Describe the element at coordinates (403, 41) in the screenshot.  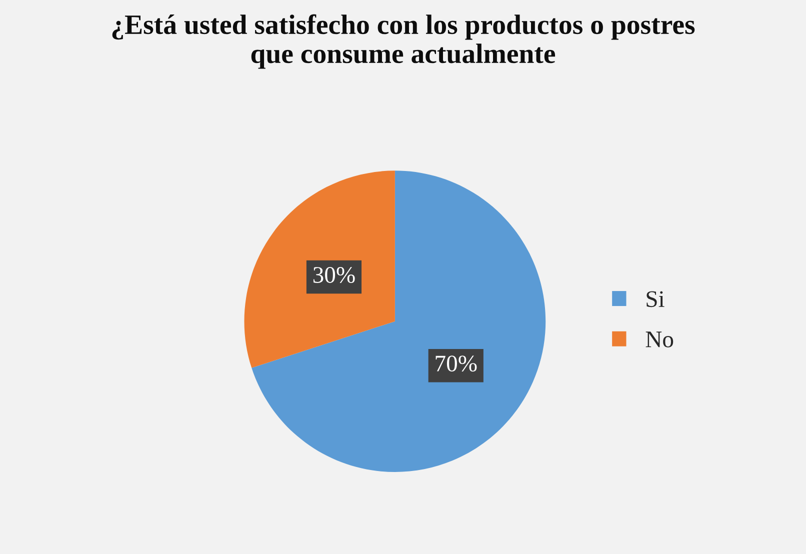
I see `chart-title: ¿Está usted satisfecho con los productos o postres que consume actualmente` at that location.